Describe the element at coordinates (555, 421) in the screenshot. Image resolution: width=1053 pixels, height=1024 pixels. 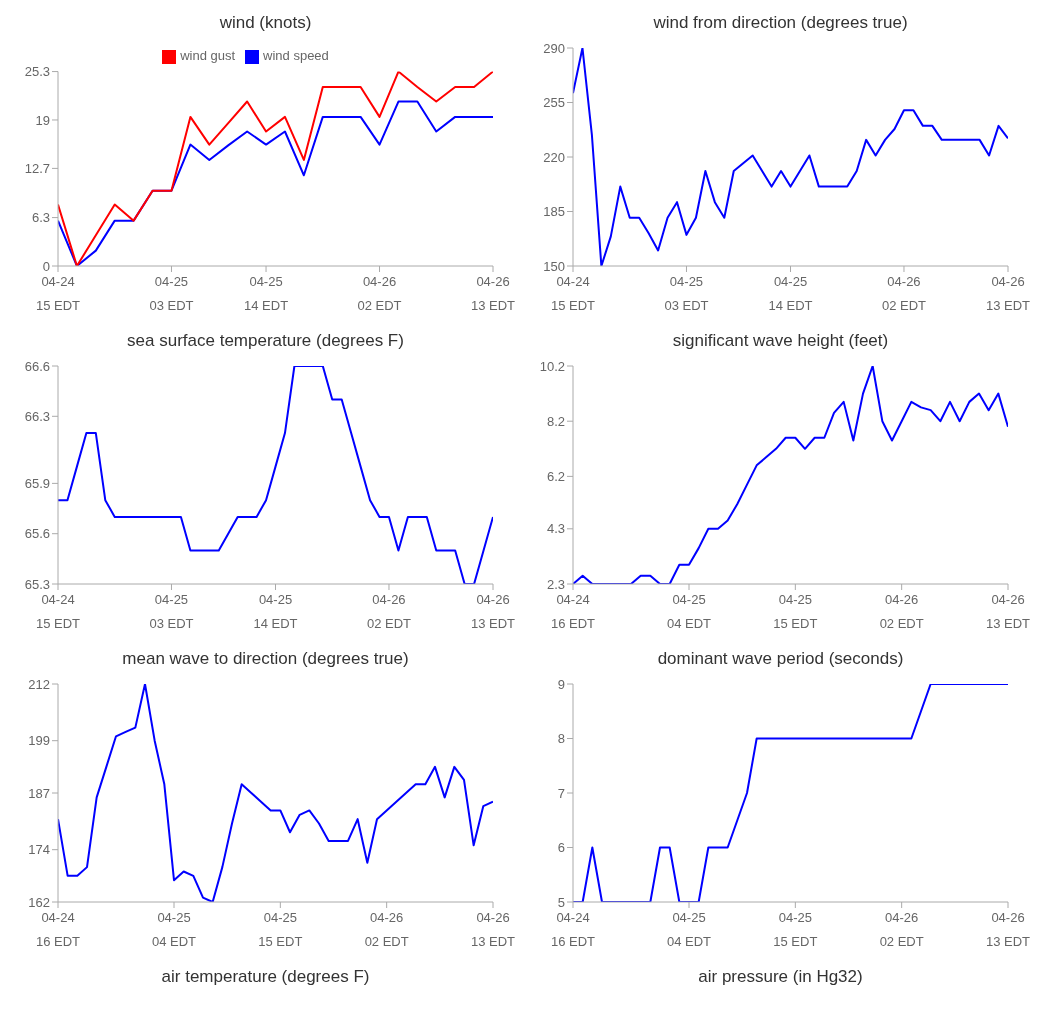
I see `y-tick-label: 8.2` at that location.